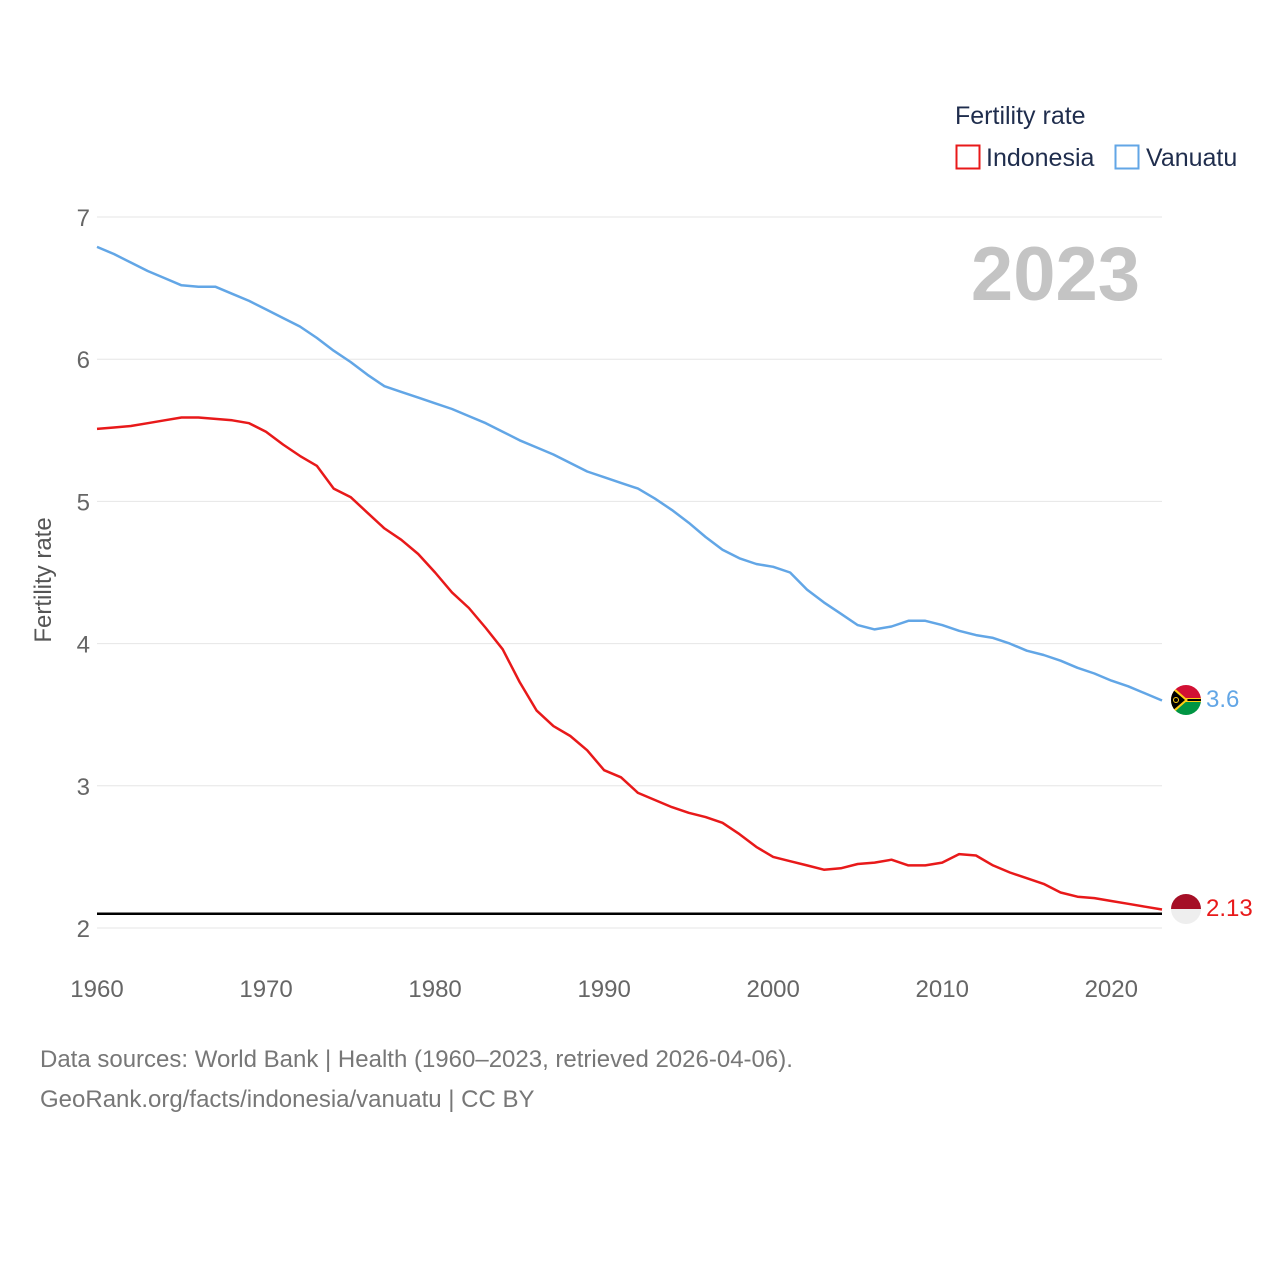 The width and height of the screenshot is (1280, 1280). I want to click on x-tick-label: 1960, so click(96, 989).